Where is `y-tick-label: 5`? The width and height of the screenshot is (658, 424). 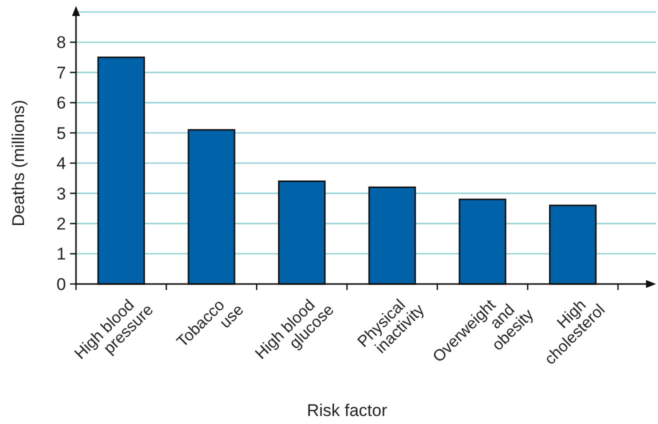 y-tick-label: 5 is located at coordinates (61, 133).